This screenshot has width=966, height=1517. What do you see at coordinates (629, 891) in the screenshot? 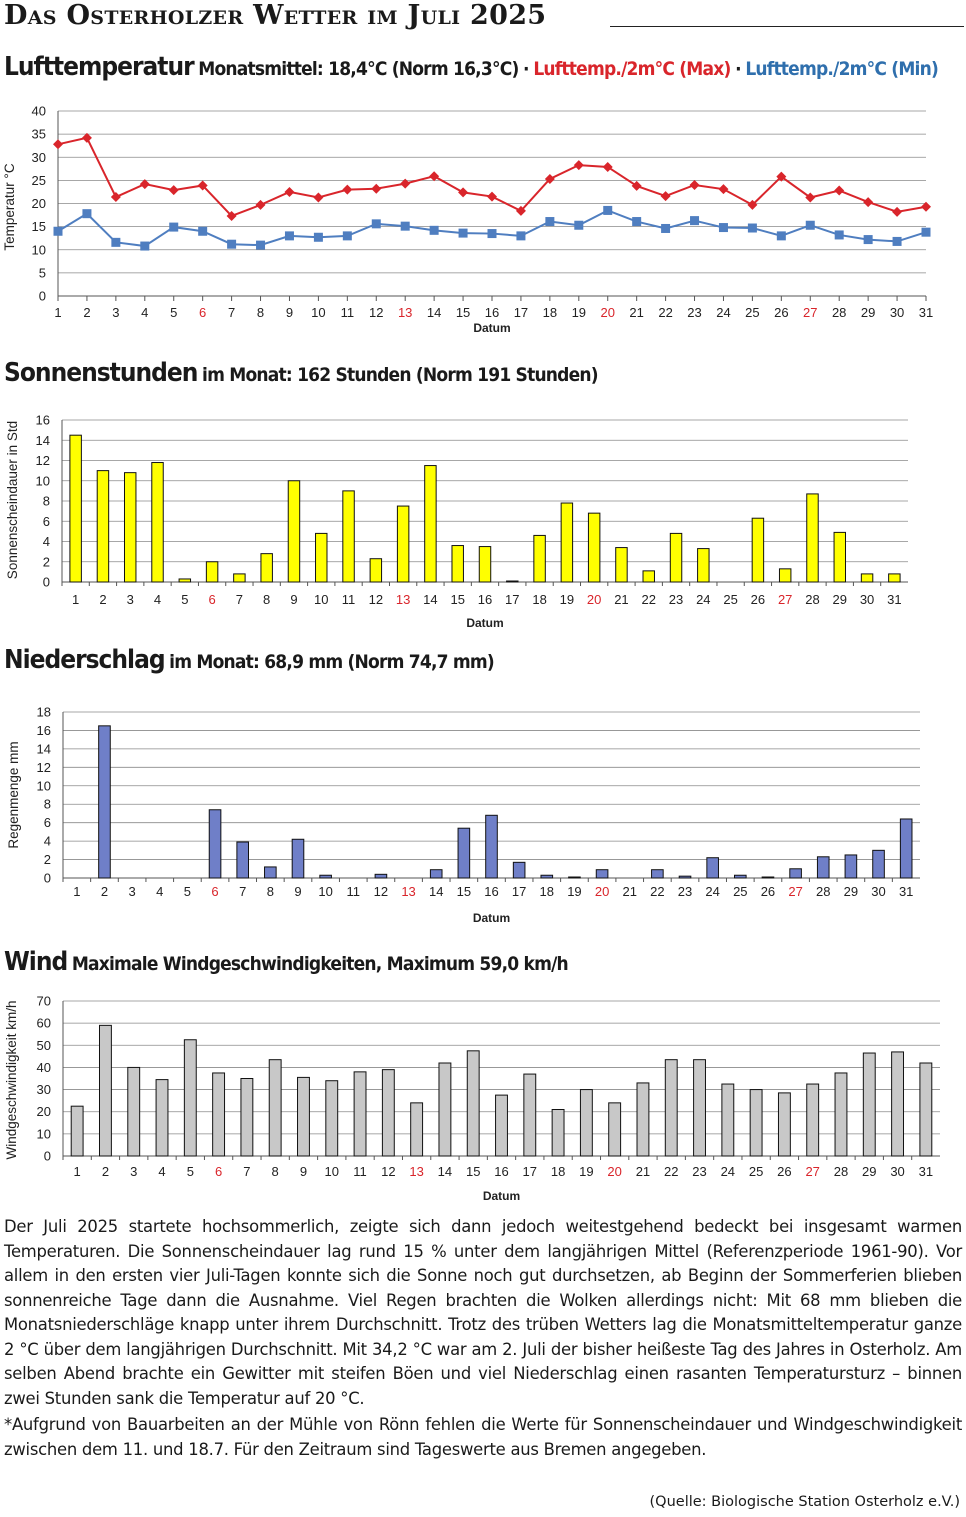
I see `x-tick-label: 21` at bounding box center [629, 891].